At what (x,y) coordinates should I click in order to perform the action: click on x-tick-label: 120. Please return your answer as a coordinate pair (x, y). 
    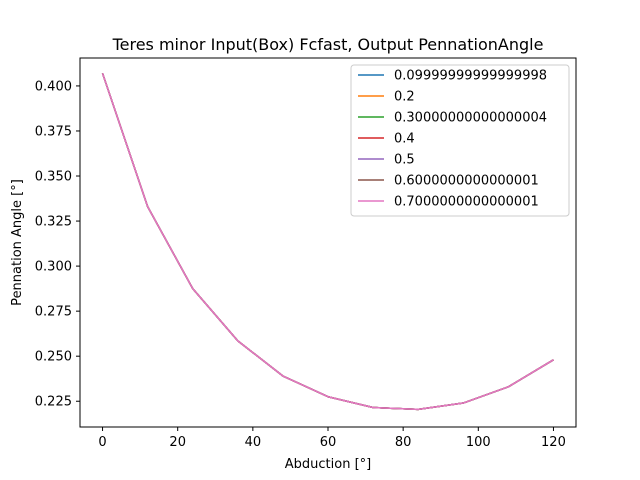
    Looking at the image, I should click on (553, 442).